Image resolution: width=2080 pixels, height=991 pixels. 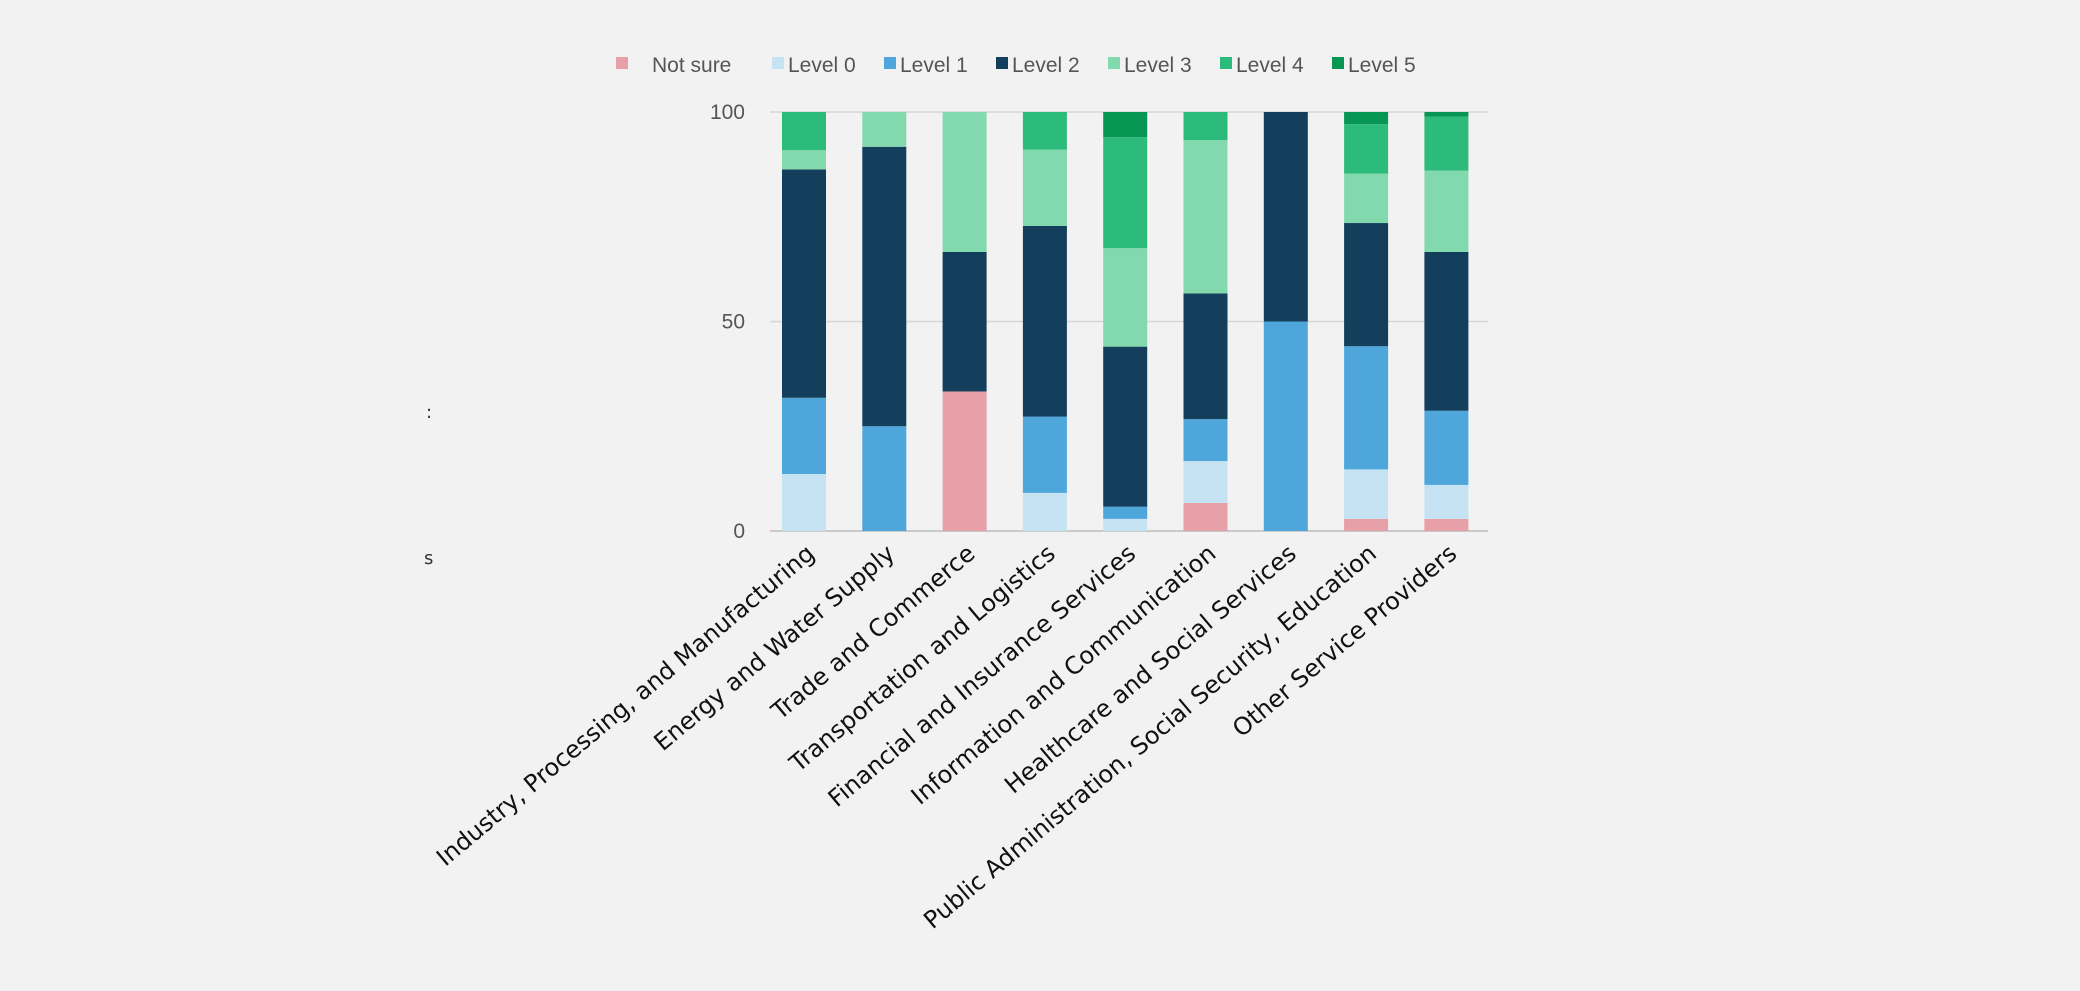 What do you see at coordinates (625, 705) in the screenshot?
I see `x-tick-label: Industry, Processing, and Manufacturing` at bounding box center [625, 705].